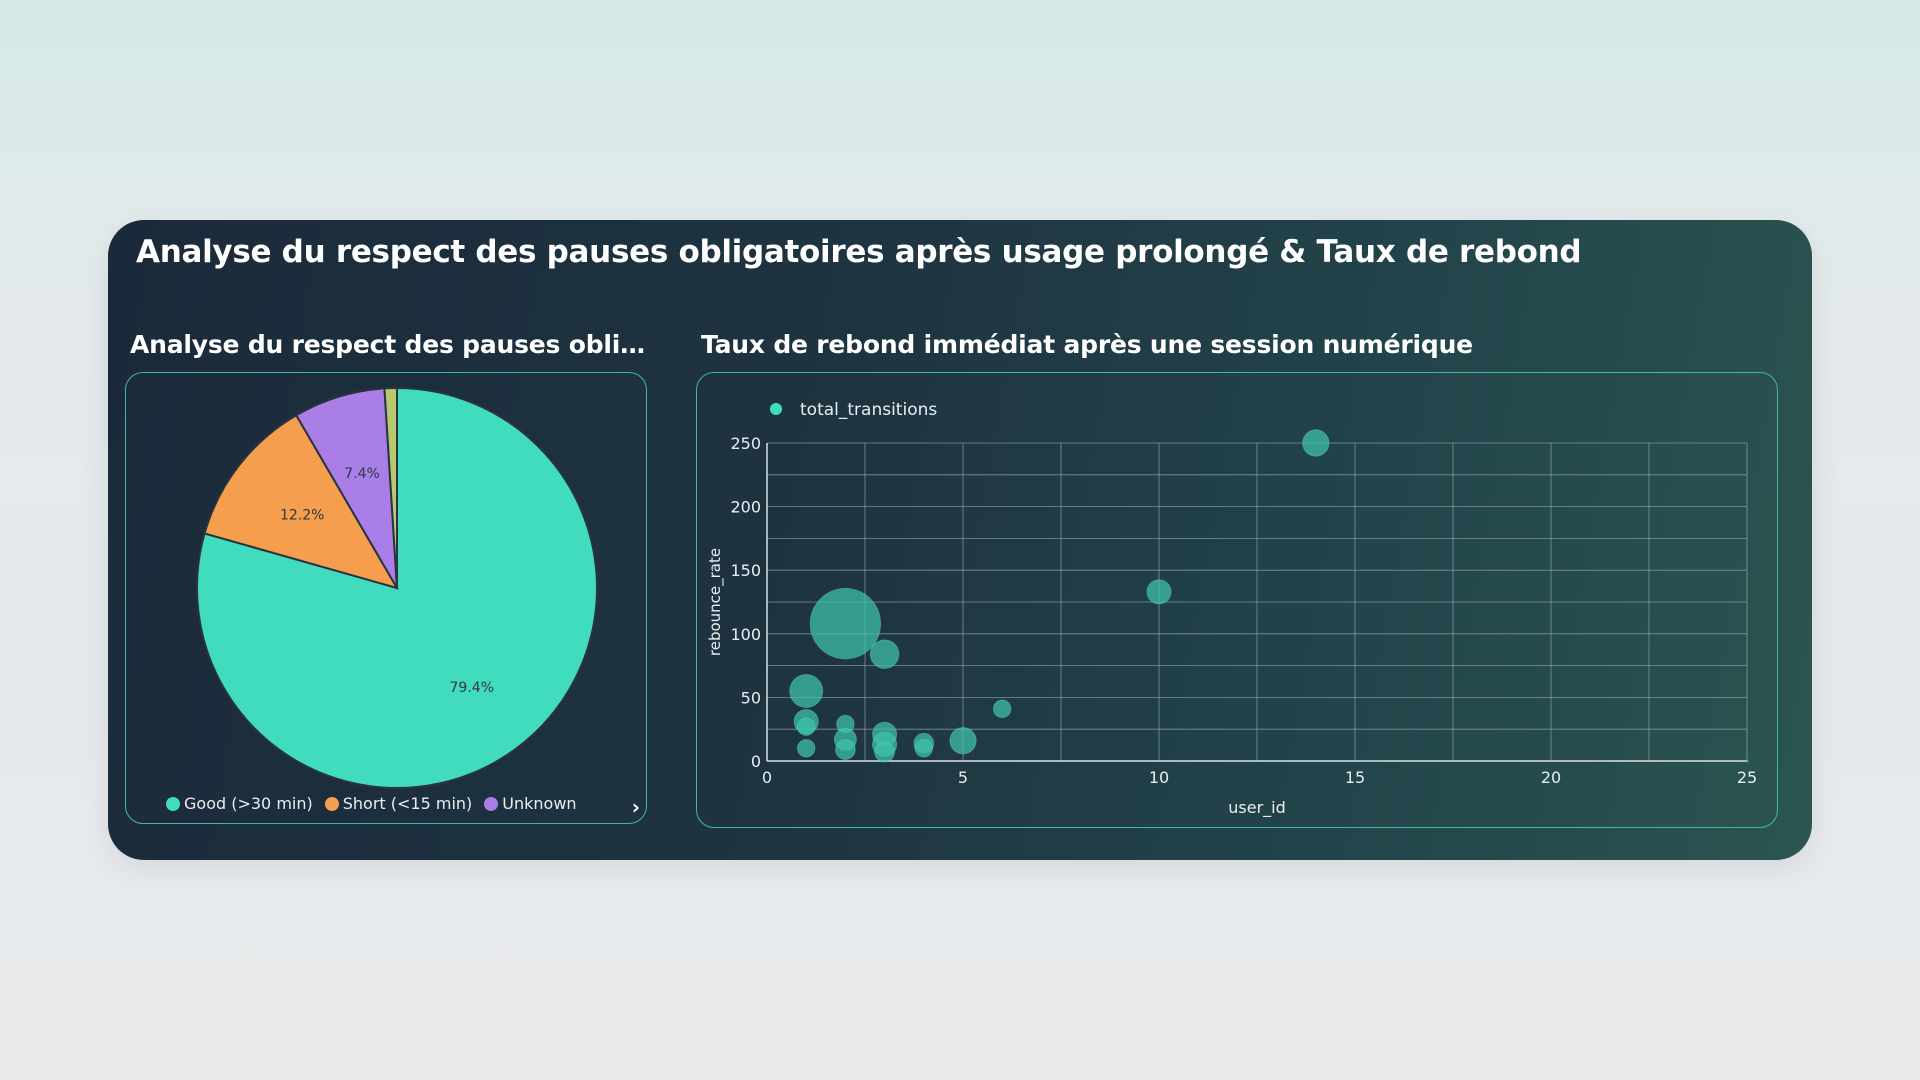 The image size is (1920, 1080). What do you see at coordinates (302, 515) in the screenshot?
I see `pie-slice-label: 12.2%` at bounding box center [302, 515].